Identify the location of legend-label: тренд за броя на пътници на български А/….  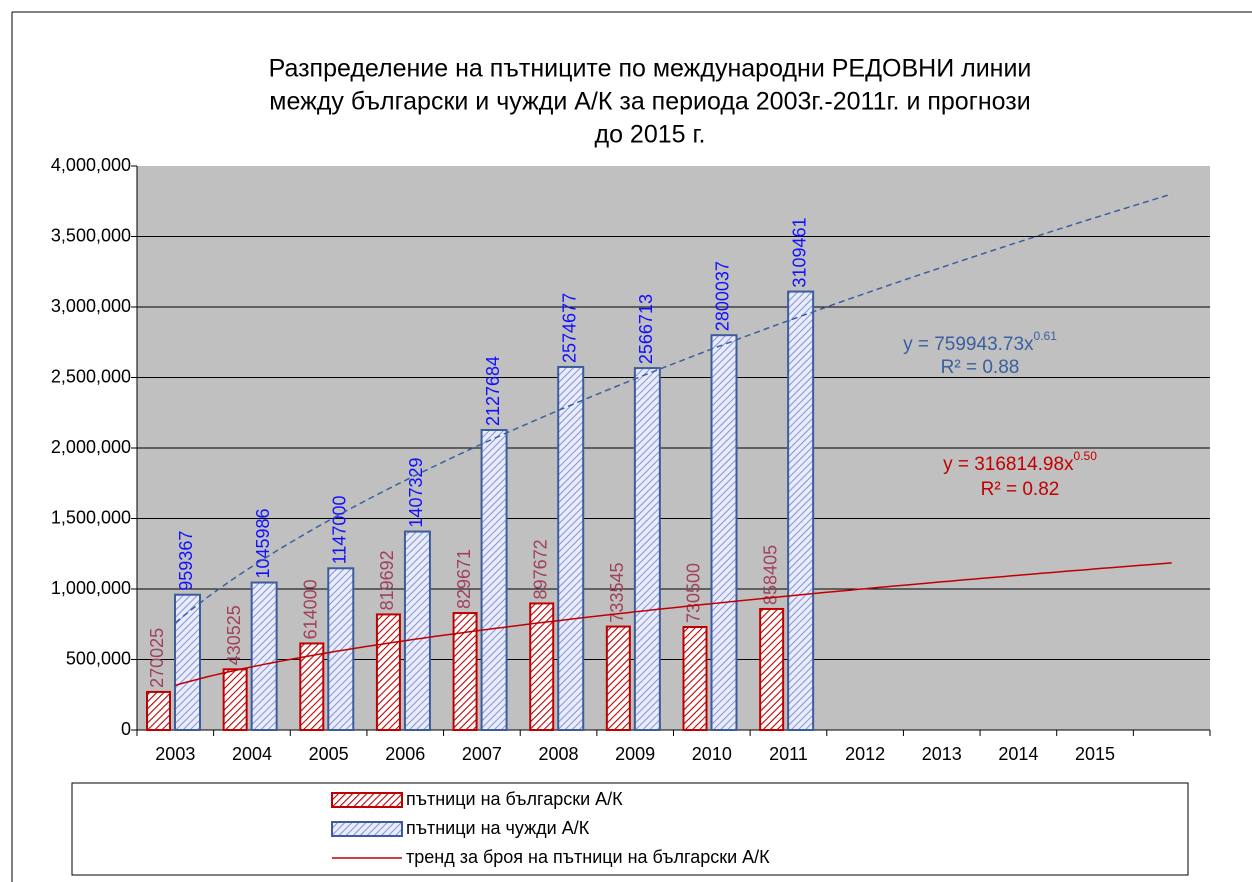
(588, 857).